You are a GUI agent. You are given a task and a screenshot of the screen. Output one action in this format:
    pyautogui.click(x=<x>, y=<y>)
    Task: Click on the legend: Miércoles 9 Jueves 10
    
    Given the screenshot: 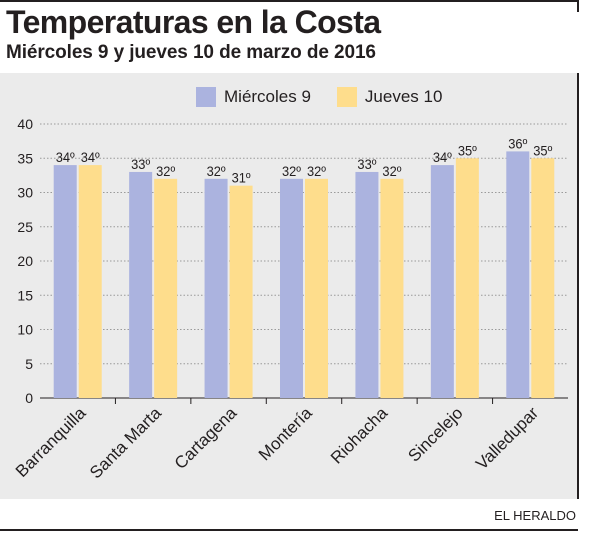 What is the action you would take?
    pyautogui.click(x=332, y=97)
    